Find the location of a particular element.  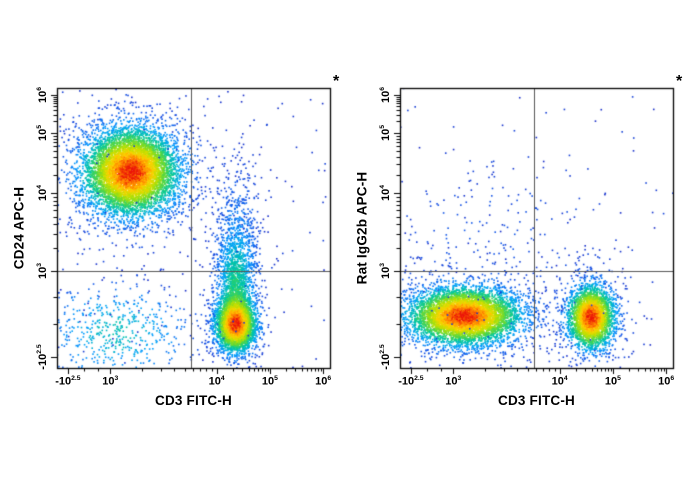

x-tick-label-right-2: 10⁴ is located at coordinates (559, 381).